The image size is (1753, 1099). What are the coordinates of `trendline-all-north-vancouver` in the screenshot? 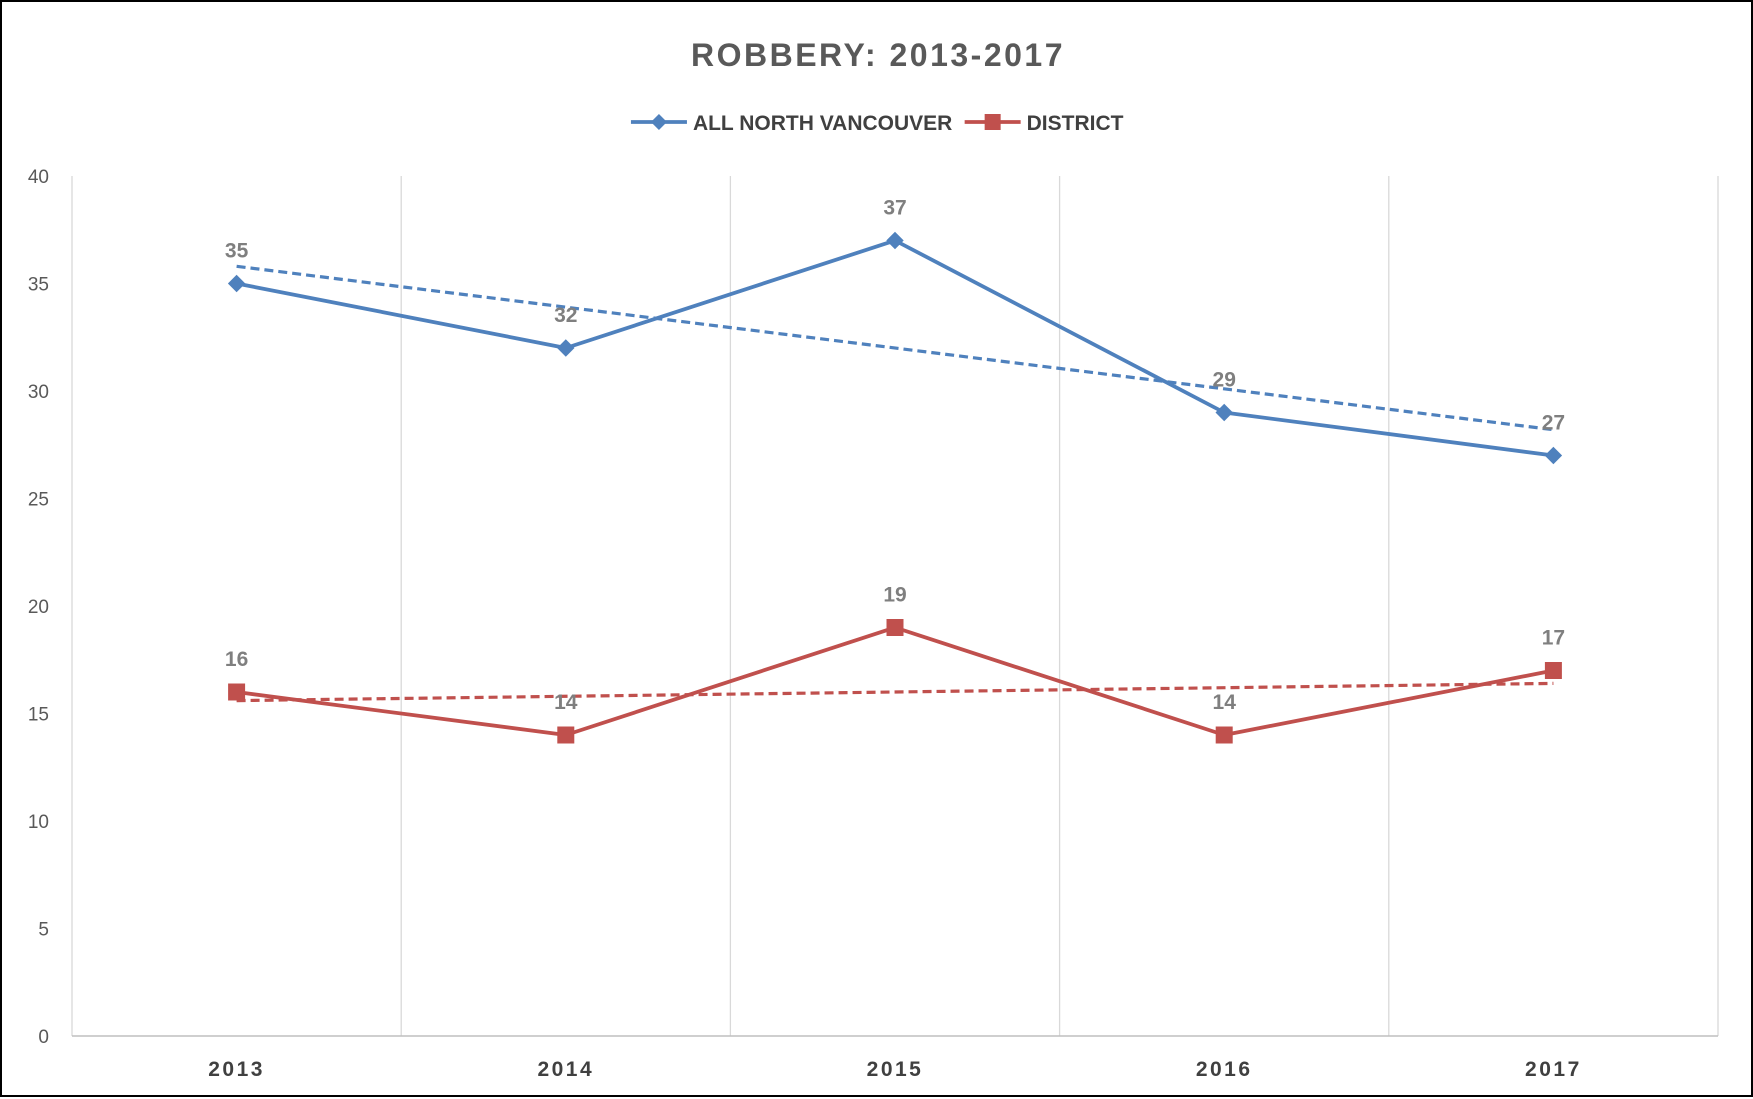 It's located at (895, 348).